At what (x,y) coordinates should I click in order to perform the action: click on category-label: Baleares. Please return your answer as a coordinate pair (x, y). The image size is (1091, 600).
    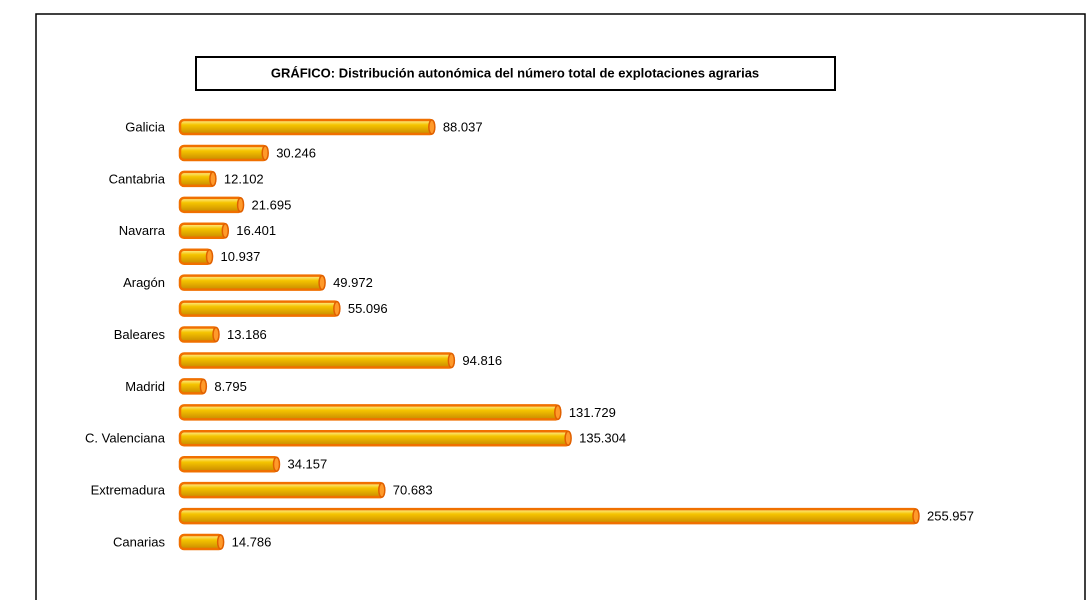
    Looking at the image, I should click on (140, 334).